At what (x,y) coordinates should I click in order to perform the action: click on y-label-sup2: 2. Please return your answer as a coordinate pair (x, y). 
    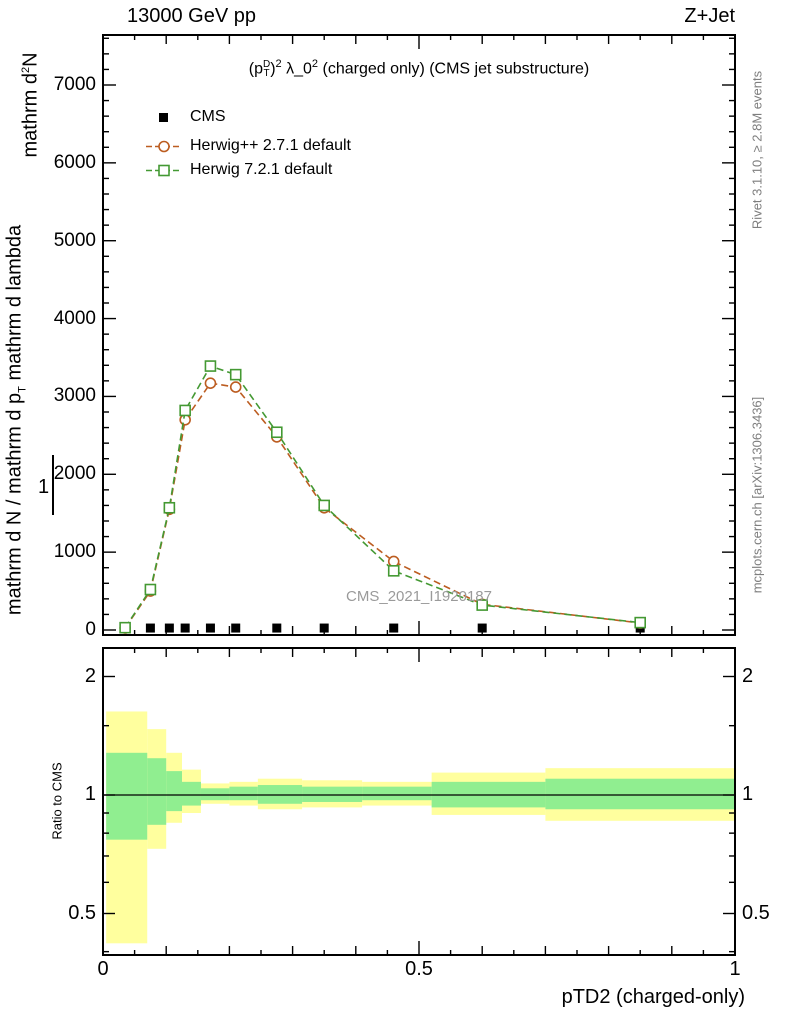
    Looking at the image, I should click on (25, 70).